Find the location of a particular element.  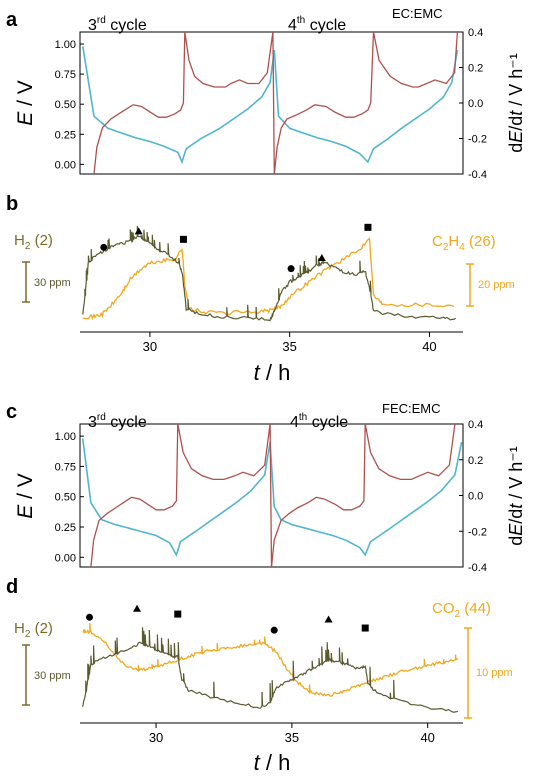

panel-b-plot-area is located at coordinates (269, 272).